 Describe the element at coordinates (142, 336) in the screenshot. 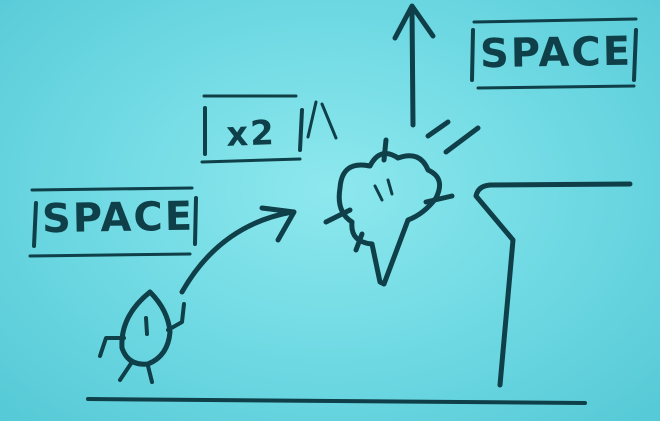

I see `teardrop-character-icon` at that location.